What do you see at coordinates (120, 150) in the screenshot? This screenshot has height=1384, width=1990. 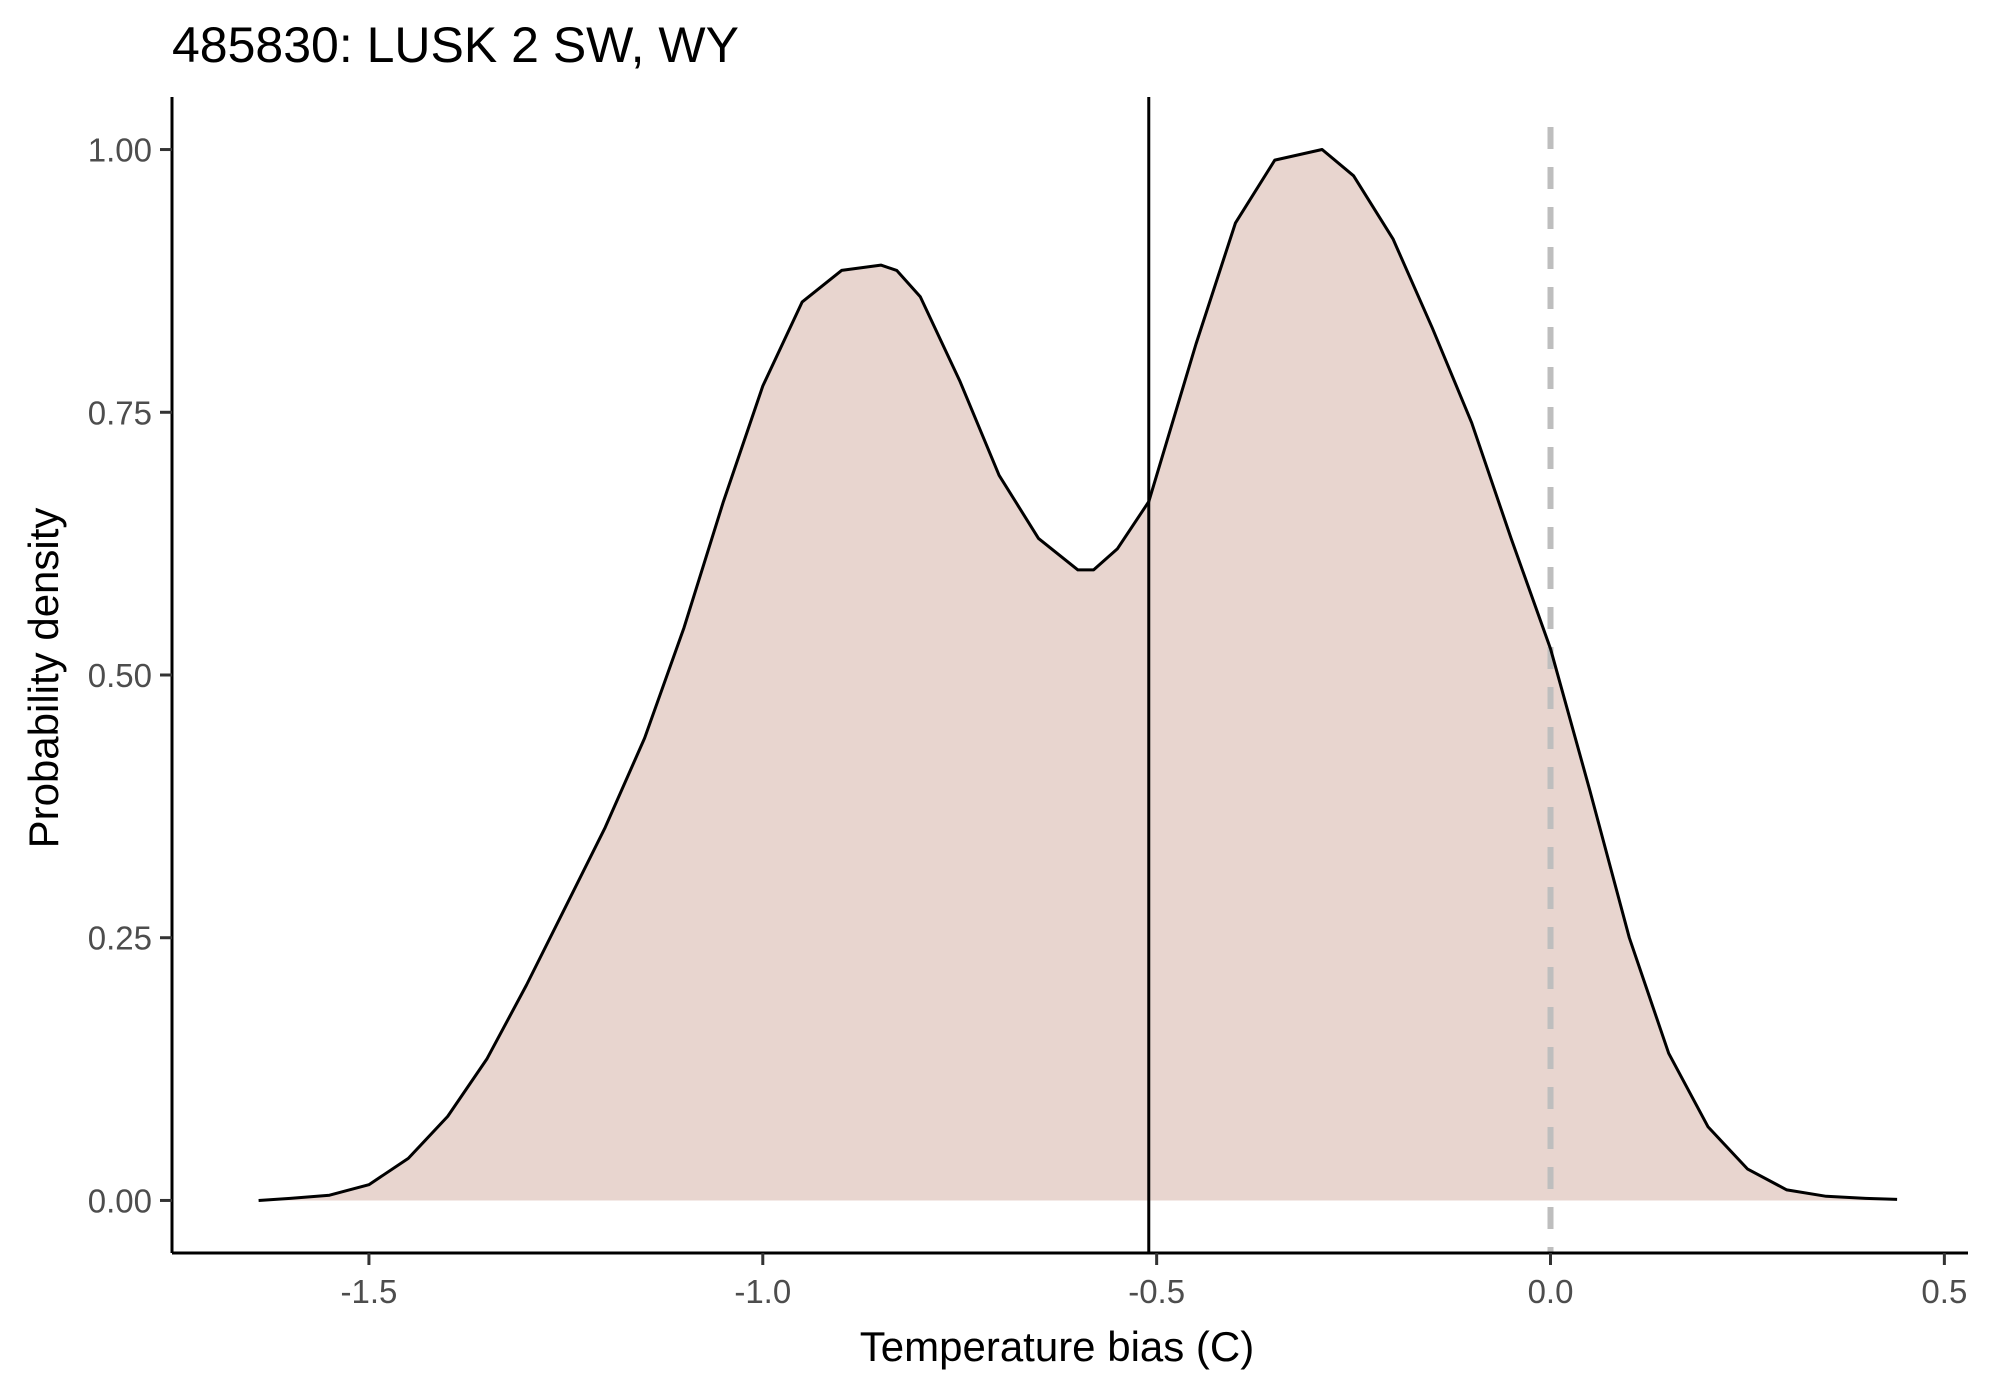 I see `y-tick-label: 1.00` at bounding box center [120, 150].